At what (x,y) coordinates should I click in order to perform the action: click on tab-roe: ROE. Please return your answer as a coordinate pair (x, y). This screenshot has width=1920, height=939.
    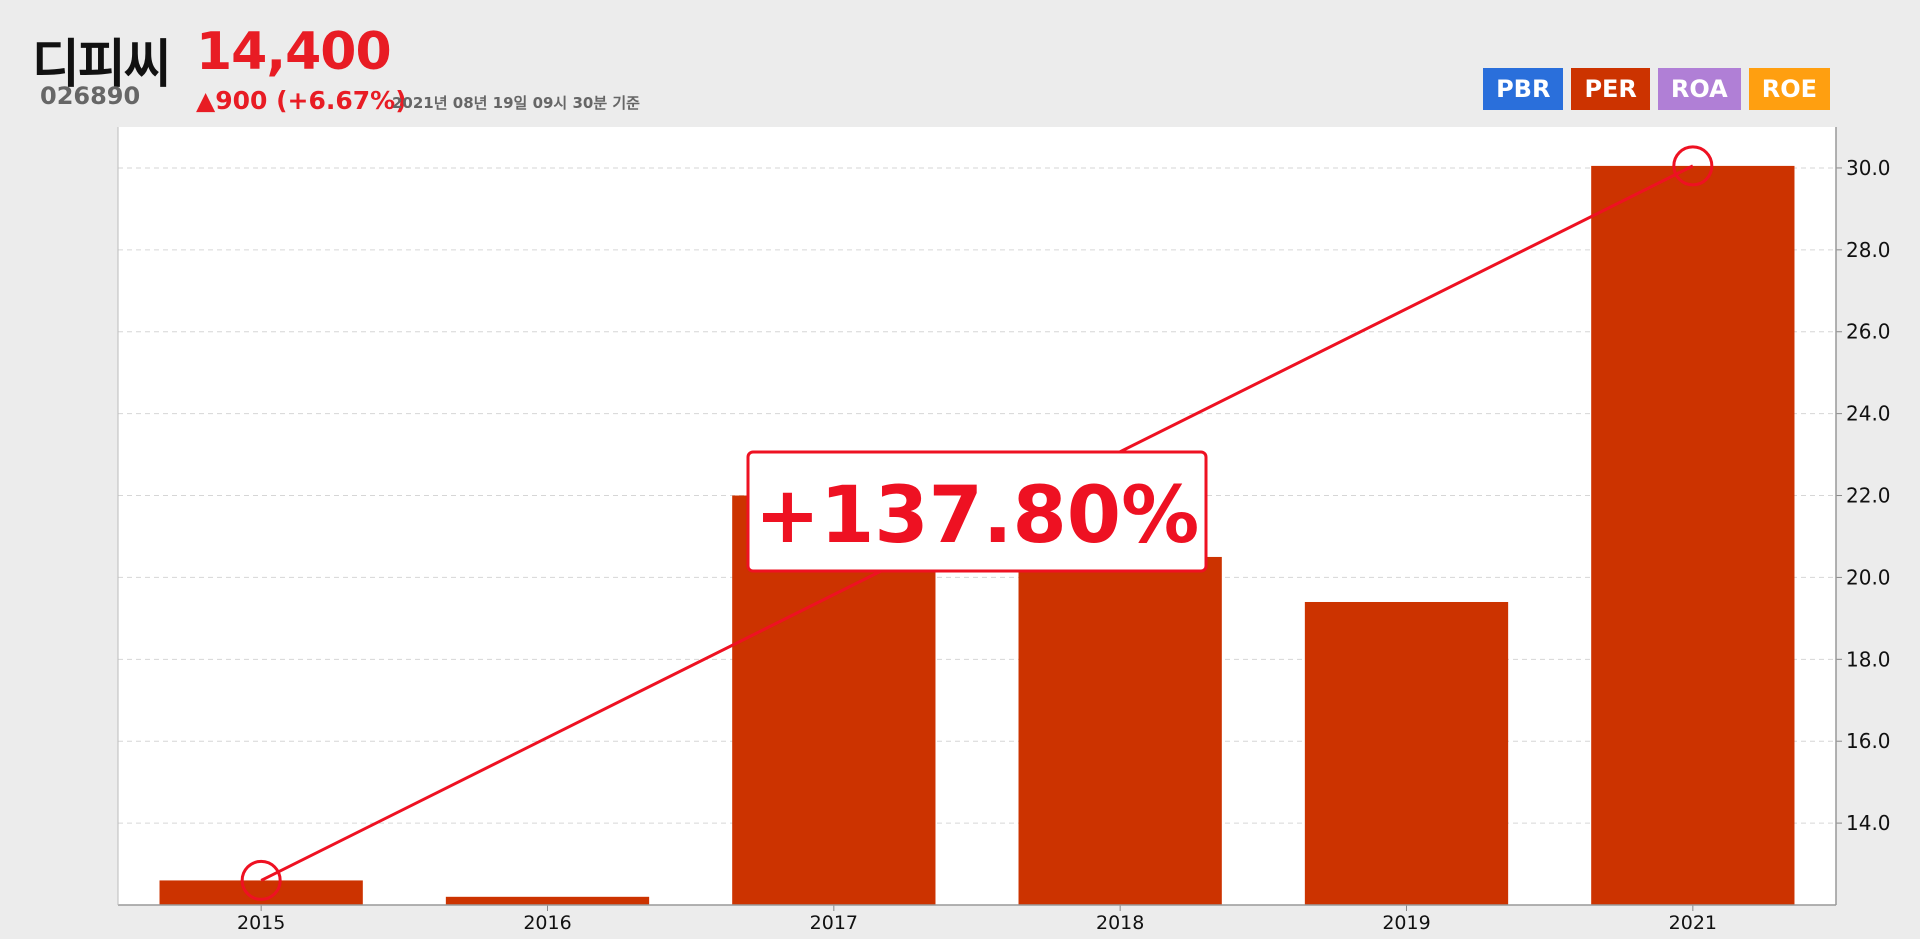
    Looking at the image, I should click on (1789, 89).